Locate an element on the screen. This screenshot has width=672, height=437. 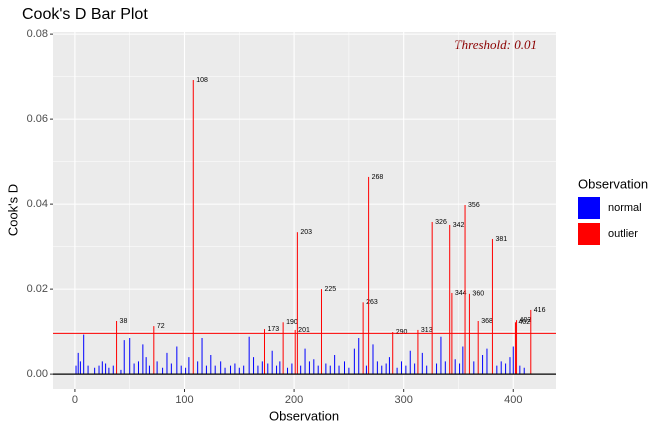
data-label: 225 is located at coordinates (330, 289).